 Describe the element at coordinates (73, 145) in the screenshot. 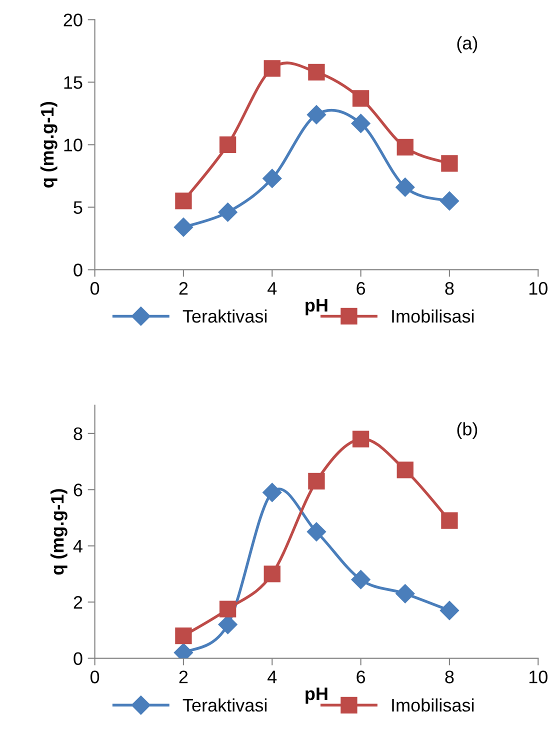

I see `y-tick-label: 10` at that location.